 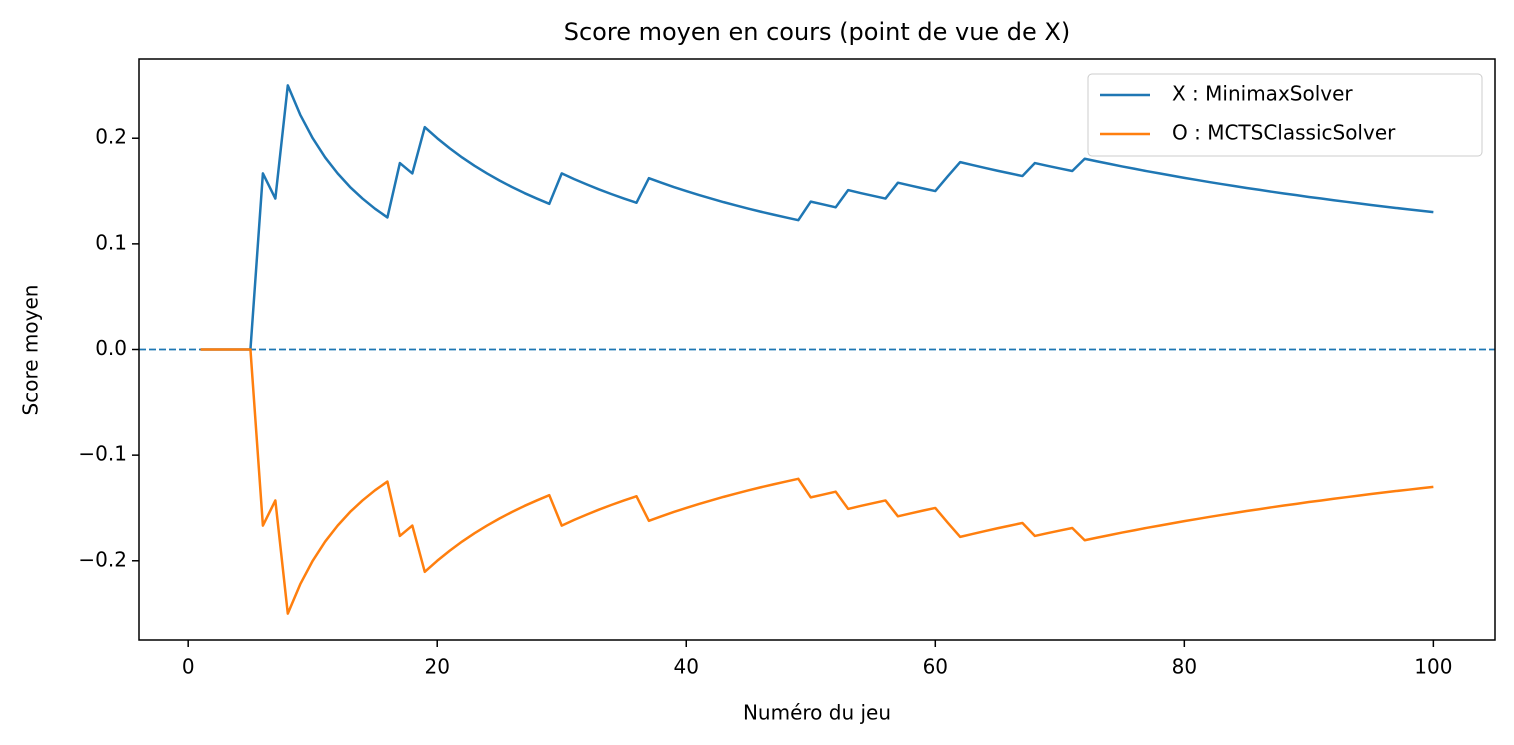 What do you see at coordinates (1262, 94) in the screenshot?
I see `legend-label: X : MinimaxSolver` at bounding box center [1262, 94].